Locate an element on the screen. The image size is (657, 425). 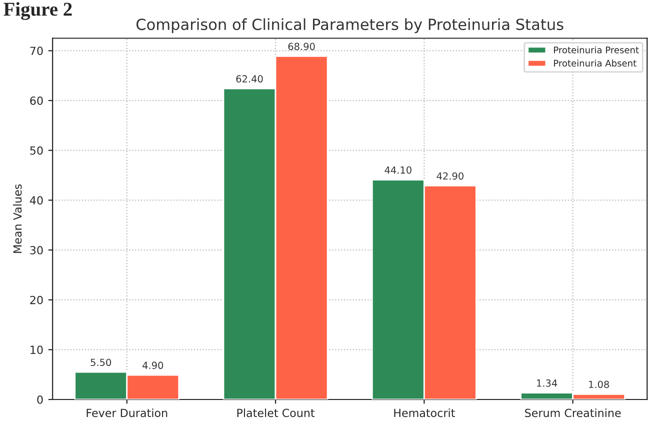
y-axis-title: Mean Values is located at coordinates (17, 218).